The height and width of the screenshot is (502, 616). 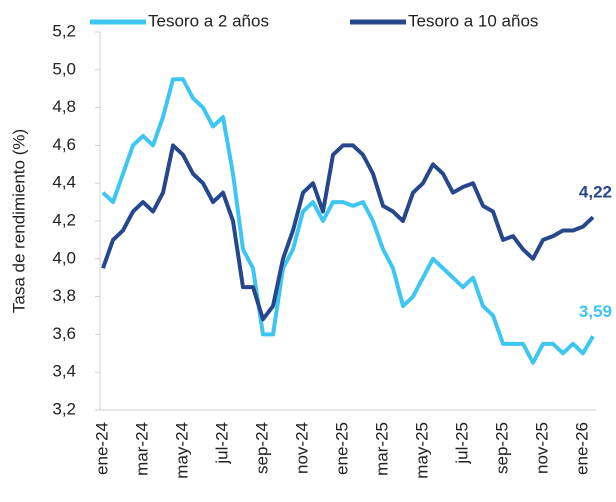 I want to click on x-tick-label: jul-25, so click(x=461, y=443).